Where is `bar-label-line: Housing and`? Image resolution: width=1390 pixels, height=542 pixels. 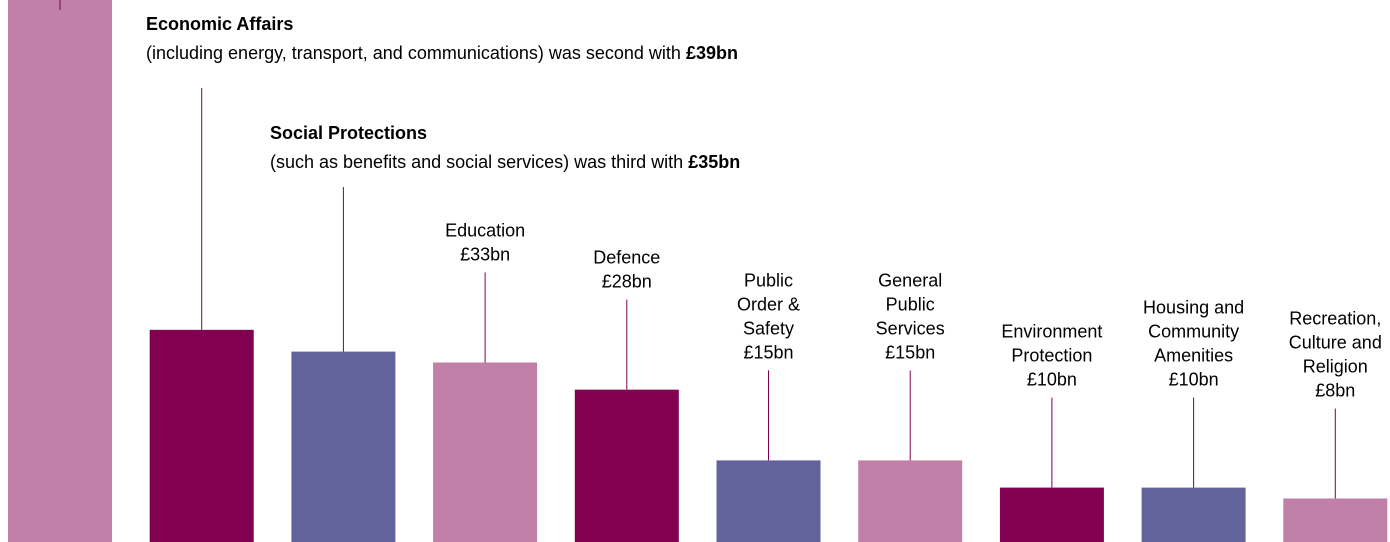 bar-label-line: Housing and is located at coordinates (1193, 308).